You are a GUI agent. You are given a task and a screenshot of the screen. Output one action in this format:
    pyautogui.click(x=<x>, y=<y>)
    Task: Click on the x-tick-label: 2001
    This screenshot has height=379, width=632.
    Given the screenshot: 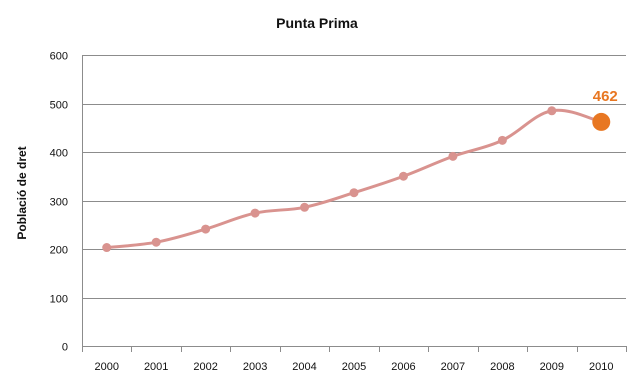 What is the action you would take?
    pyautogui.click(x=156, y=367)
    